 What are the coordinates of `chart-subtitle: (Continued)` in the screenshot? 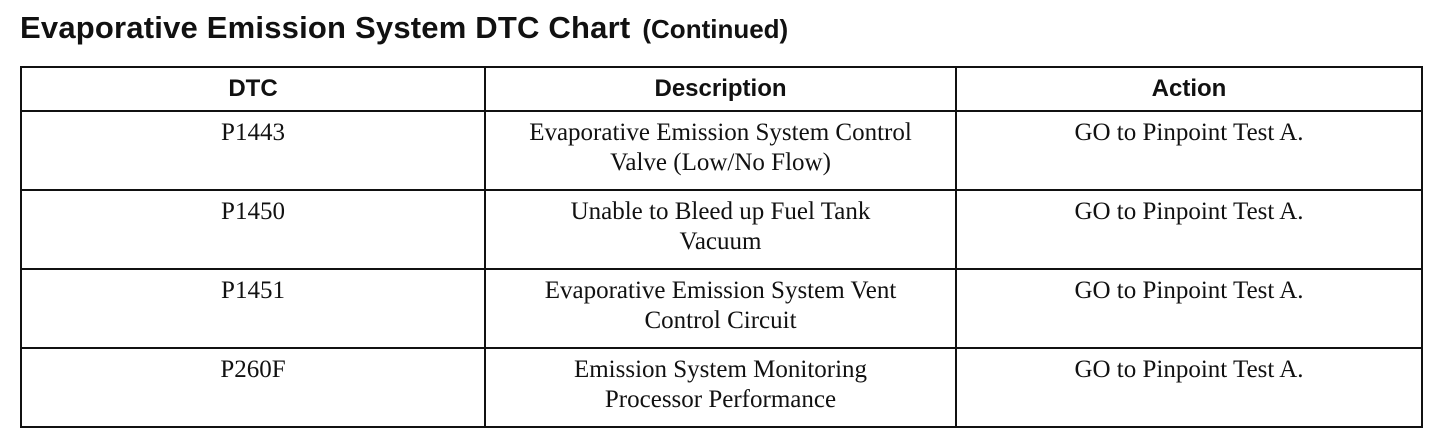 It's located at (715, 29).